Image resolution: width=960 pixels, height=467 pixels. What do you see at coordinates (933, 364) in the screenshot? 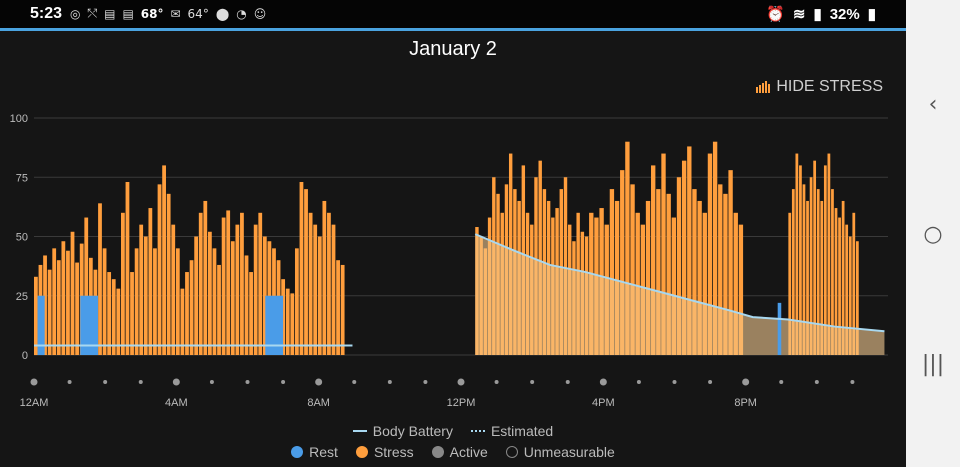
I see `recents-icon: |||` at bounding box center [933, 364].